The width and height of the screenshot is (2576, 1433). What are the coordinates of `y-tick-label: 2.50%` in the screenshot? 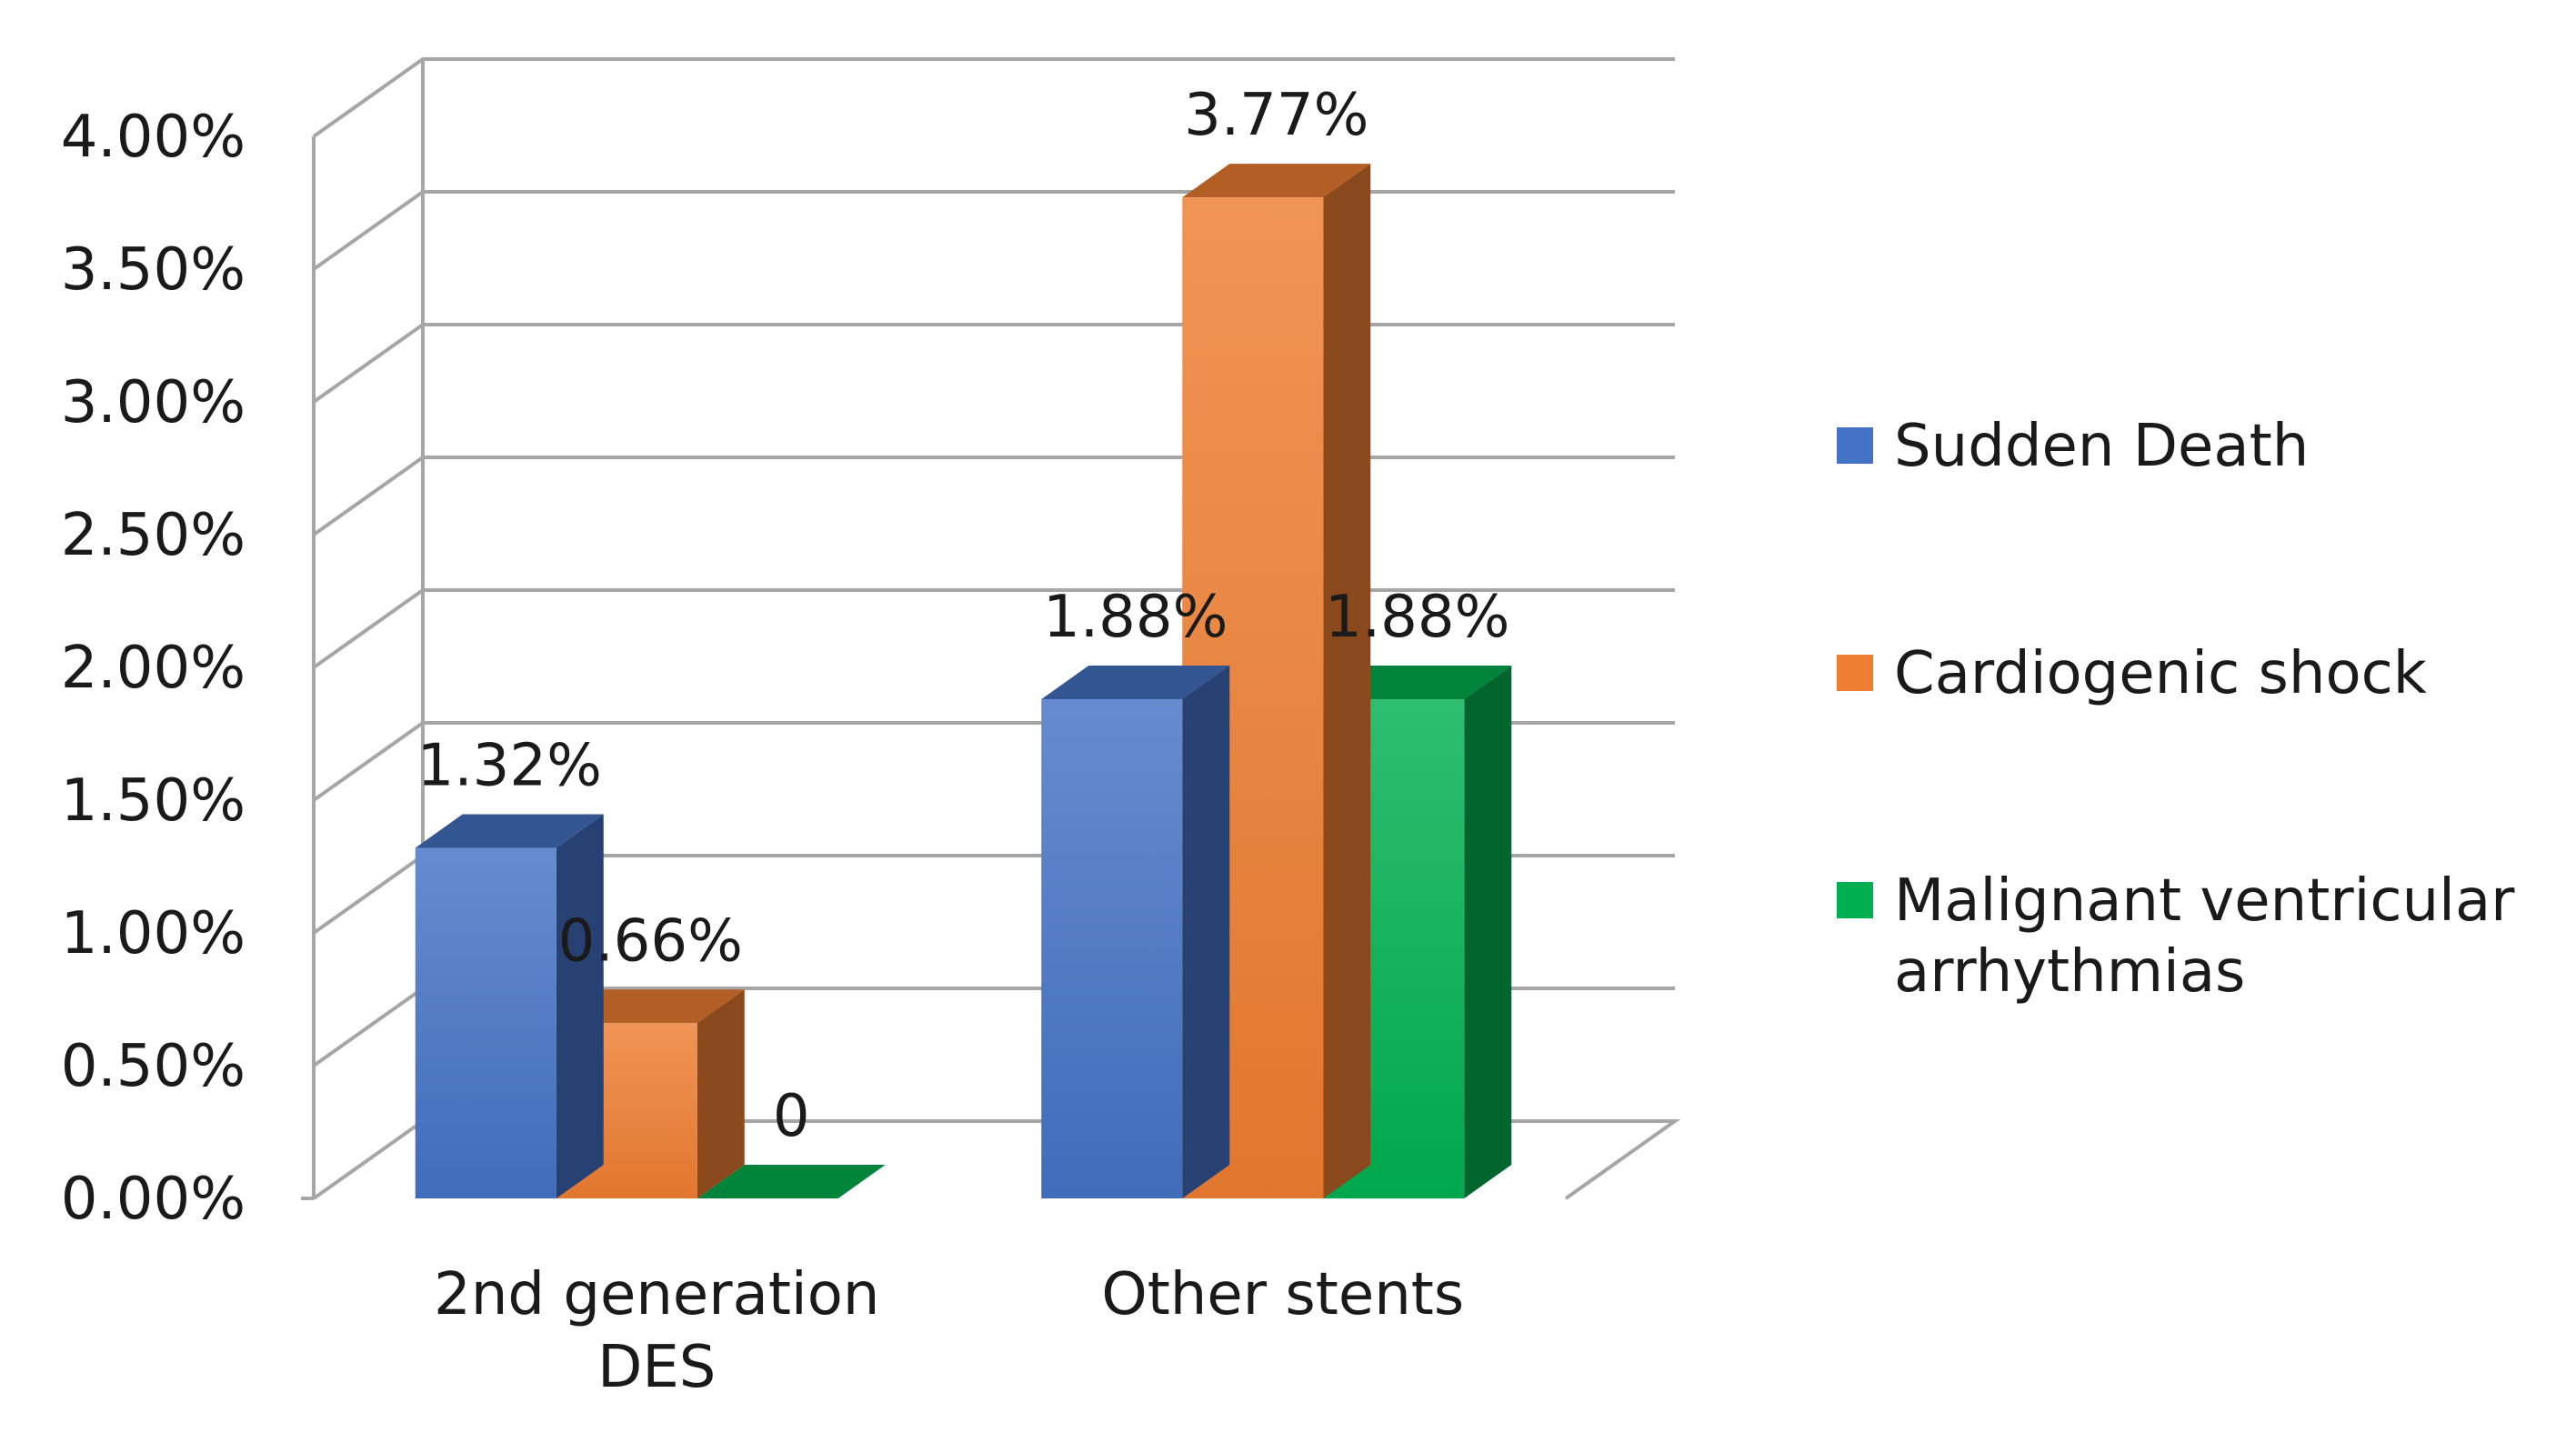 It's located at (154, 535).